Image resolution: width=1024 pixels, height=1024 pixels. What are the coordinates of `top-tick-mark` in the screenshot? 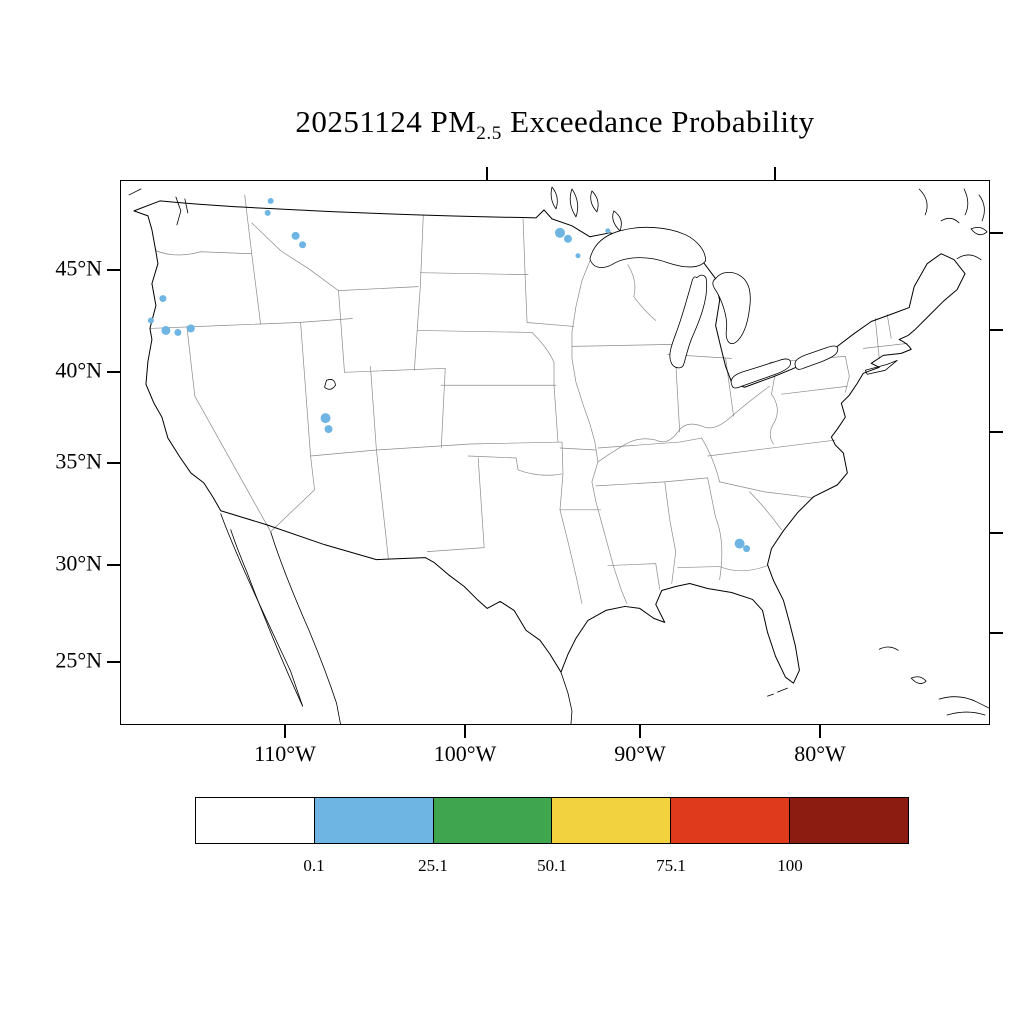 It's located at (775, 173).